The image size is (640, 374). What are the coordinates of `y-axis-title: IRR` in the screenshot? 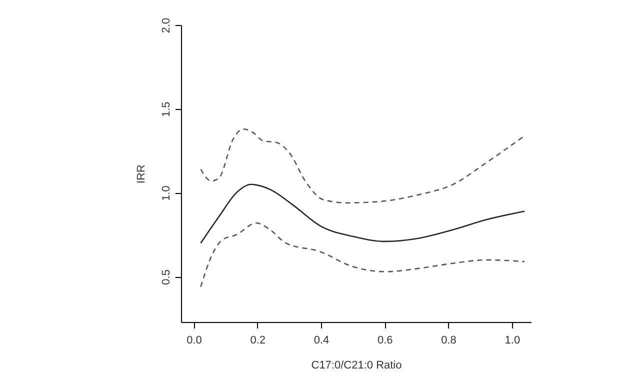 It's located at (142, 174).